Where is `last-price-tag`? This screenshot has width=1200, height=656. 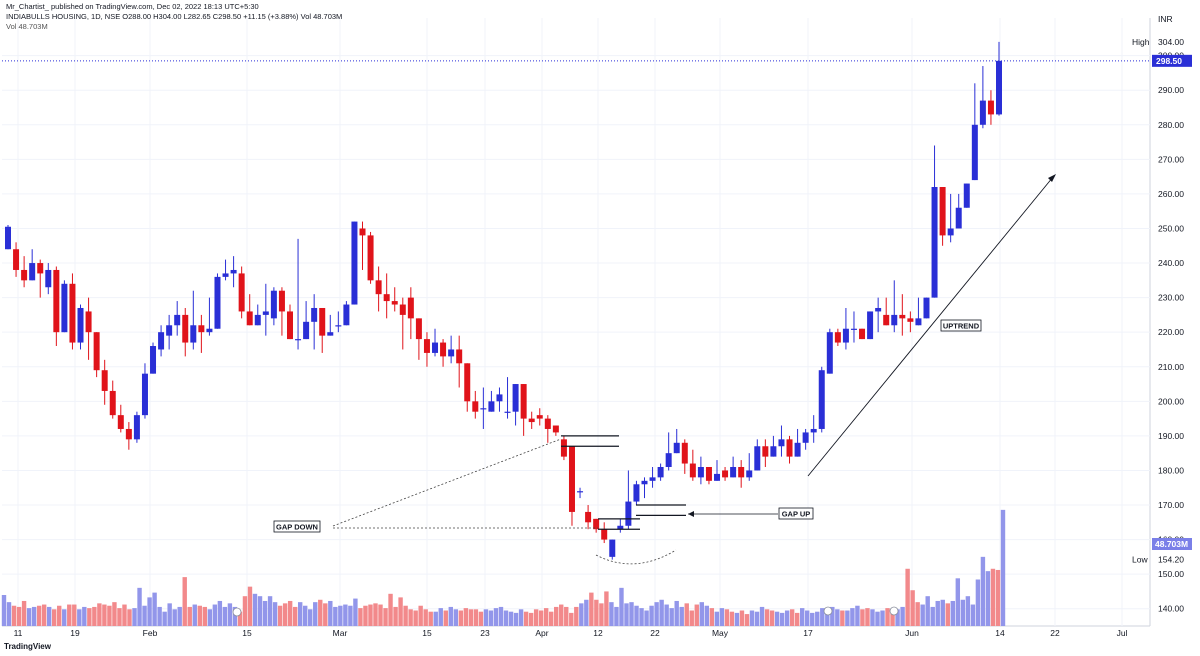 last-price-tag is located at coordinates (1172, 60).